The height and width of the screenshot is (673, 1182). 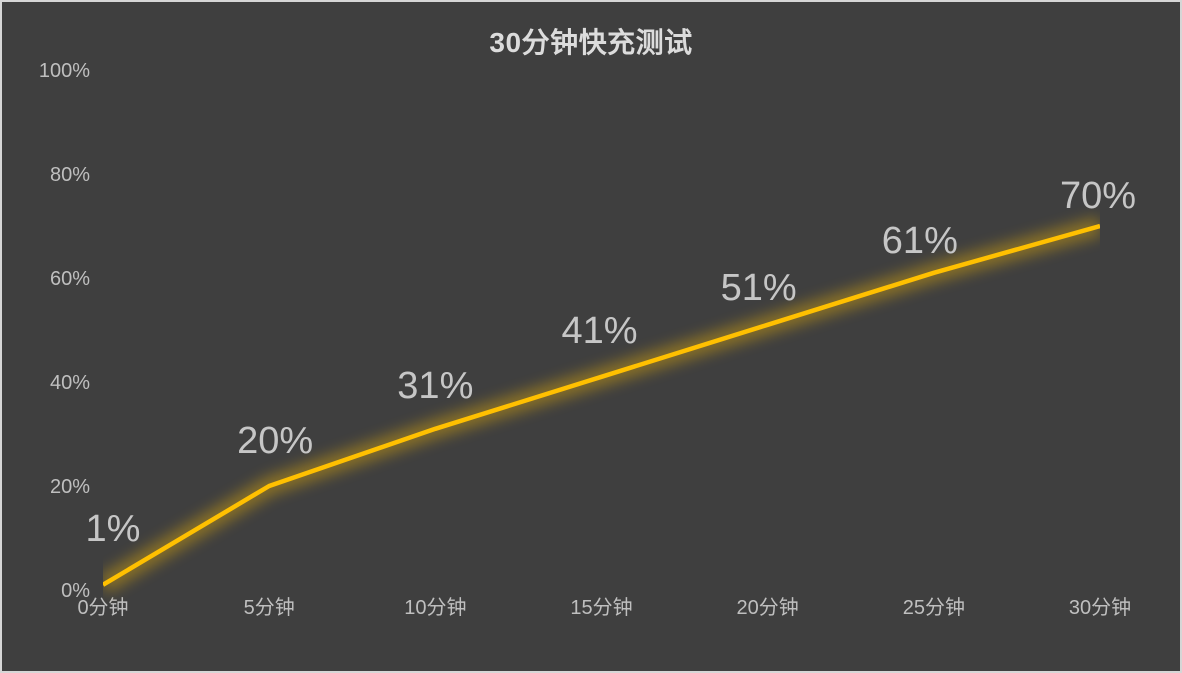 What do you see at coordinates (102, 607) in the screenshot?
I see `x-axis-label: 0分钟` at bounding box center [102, 607].